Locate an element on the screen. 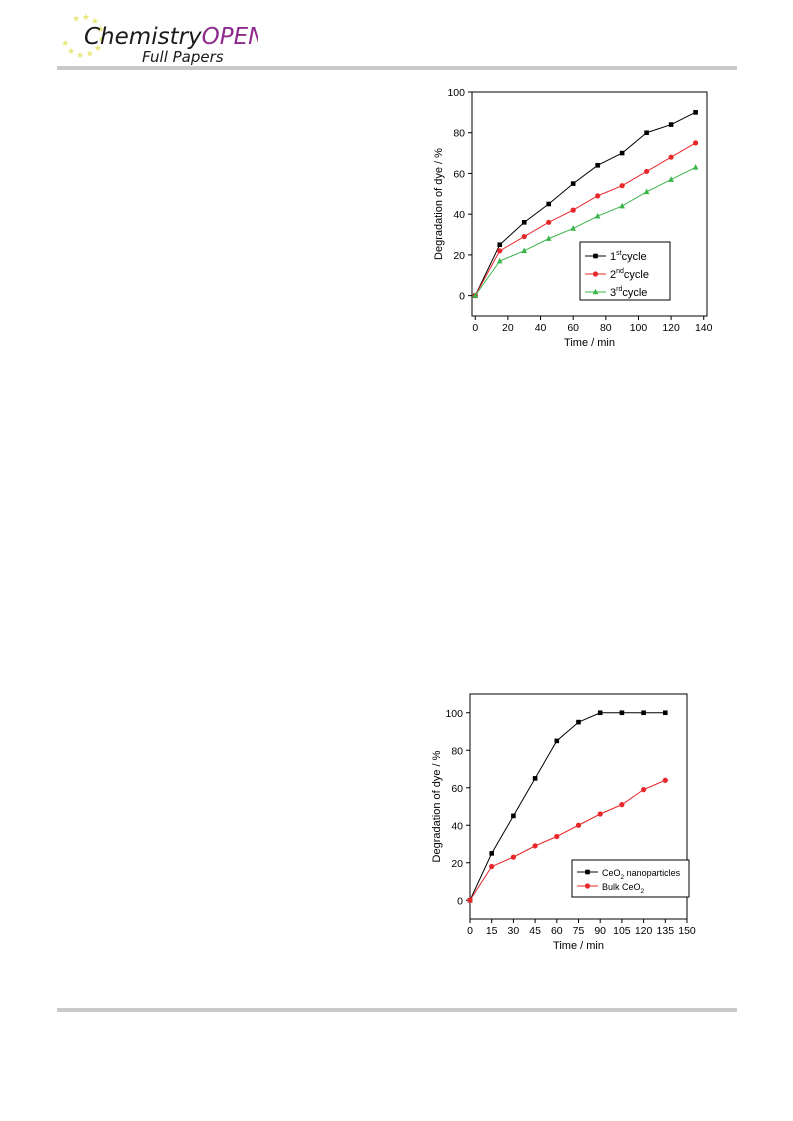 Image resolution: width=793 pixels, height=1121 pixels. journal-logo: ★★★★★★★★★★ ChemistryOPEN Full Papers is located at coordinates (159, 39).